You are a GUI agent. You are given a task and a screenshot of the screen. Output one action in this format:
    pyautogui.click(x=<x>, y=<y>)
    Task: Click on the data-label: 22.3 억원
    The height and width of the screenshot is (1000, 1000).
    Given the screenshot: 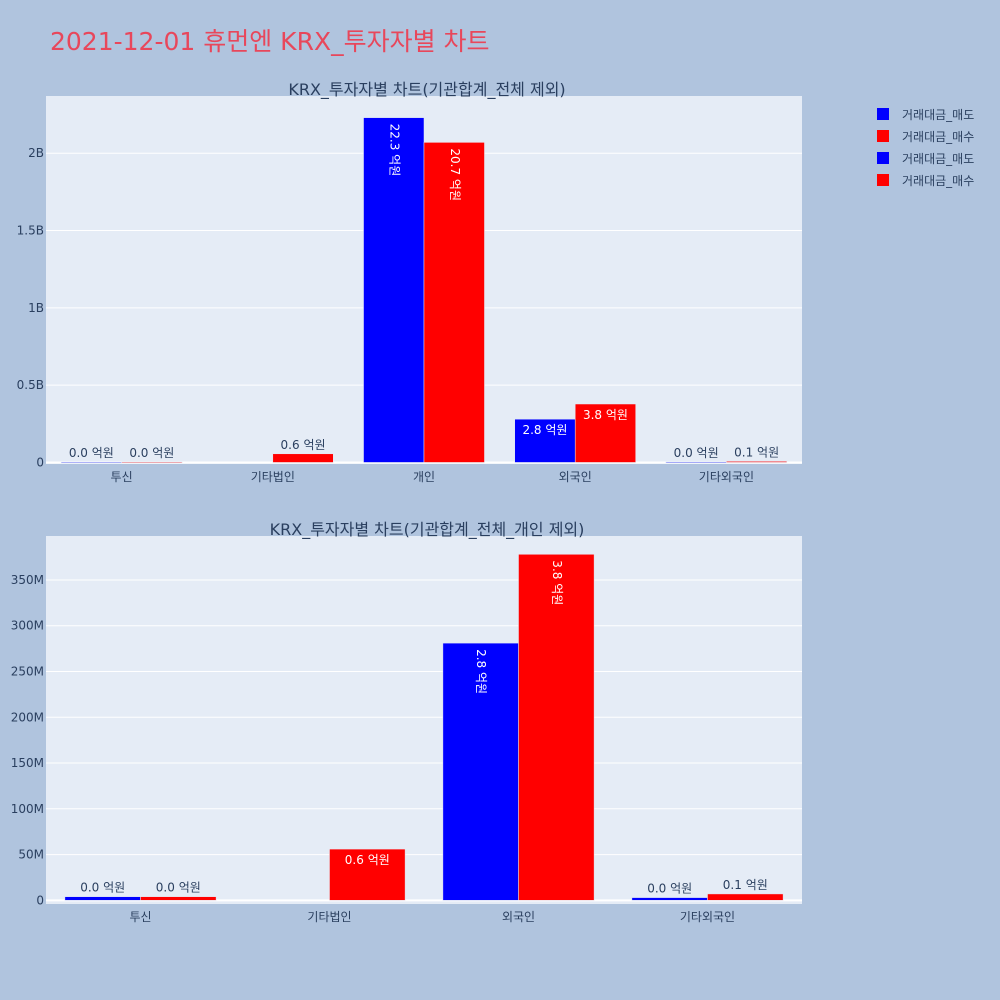 What is the action you would take?
    pyautogui.click(x=394, y=150)
    